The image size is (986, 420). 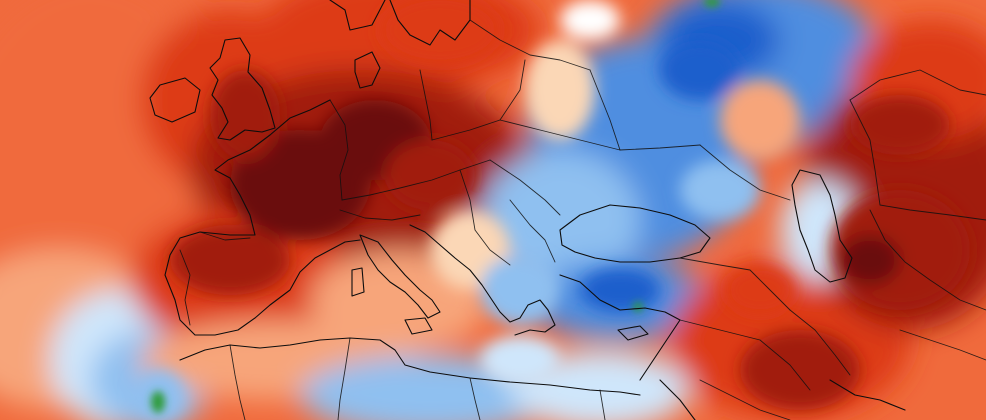 What do you see at coordinates (635, 233) in the screenshot?
I see `coast-black-sea` at bounding box center [635, 233].